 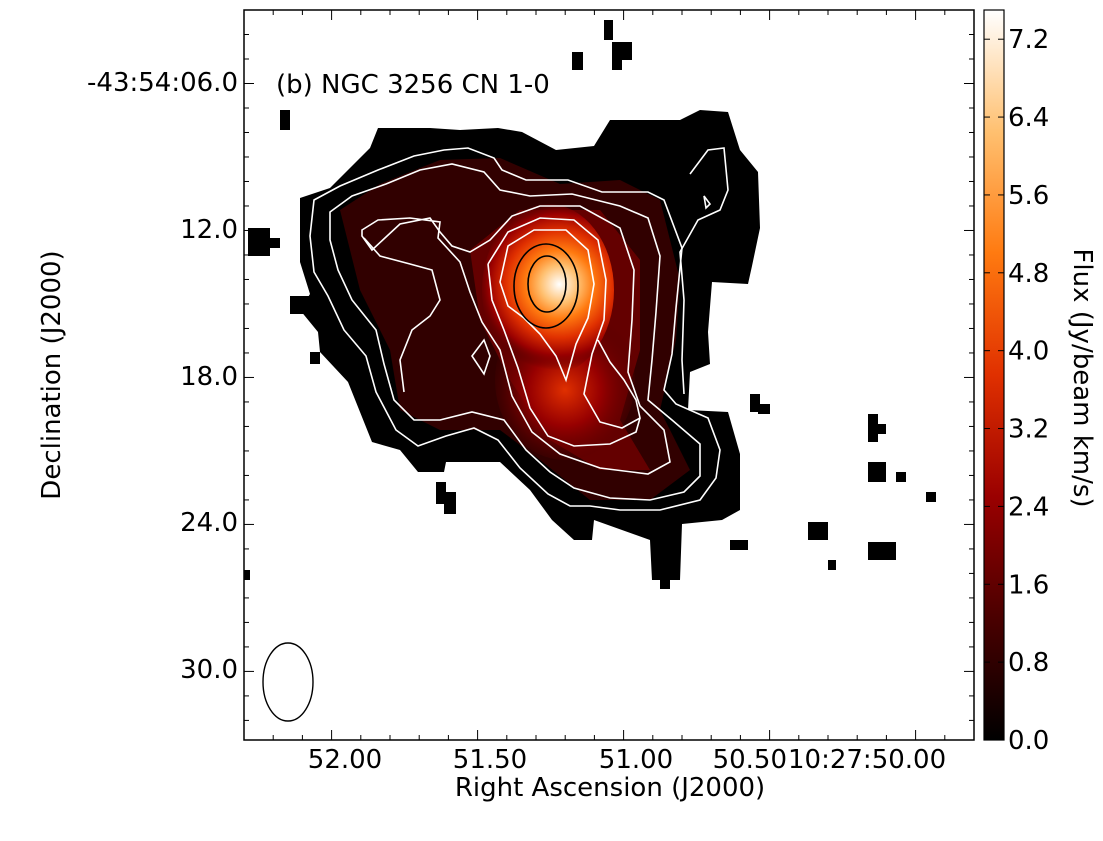 I want to click on colorbar-tick-label: 1.6, so click(x=1028, y=585).